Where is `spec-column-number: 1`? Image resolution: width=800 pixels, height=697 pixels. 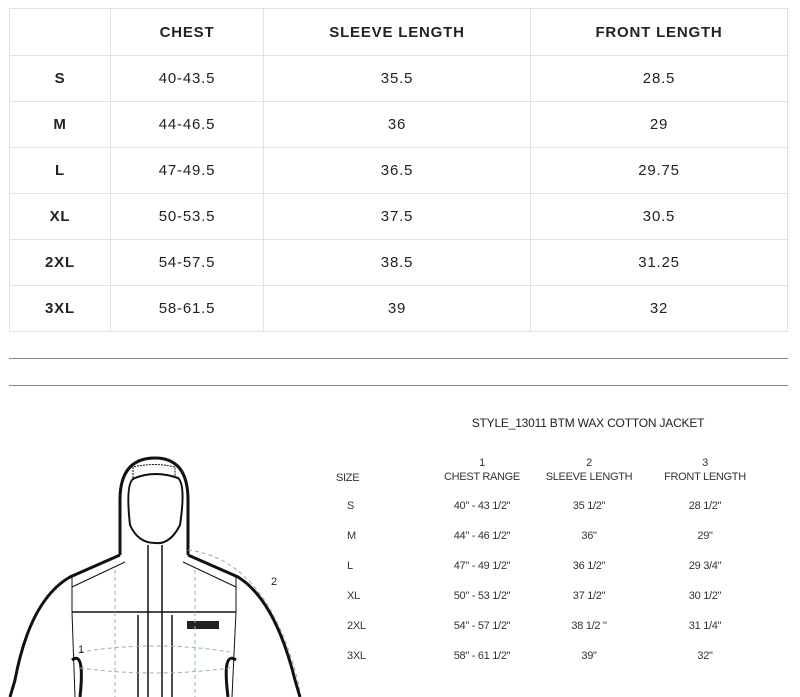 spec-column-number: 1 is located at coordinates (482, 463).